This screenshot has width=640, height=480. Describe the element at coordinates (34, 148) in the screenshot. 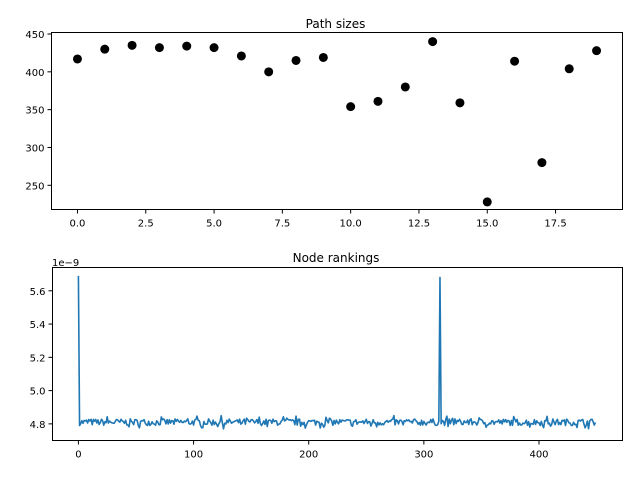

I see `y-tick-label: 300` at that location.